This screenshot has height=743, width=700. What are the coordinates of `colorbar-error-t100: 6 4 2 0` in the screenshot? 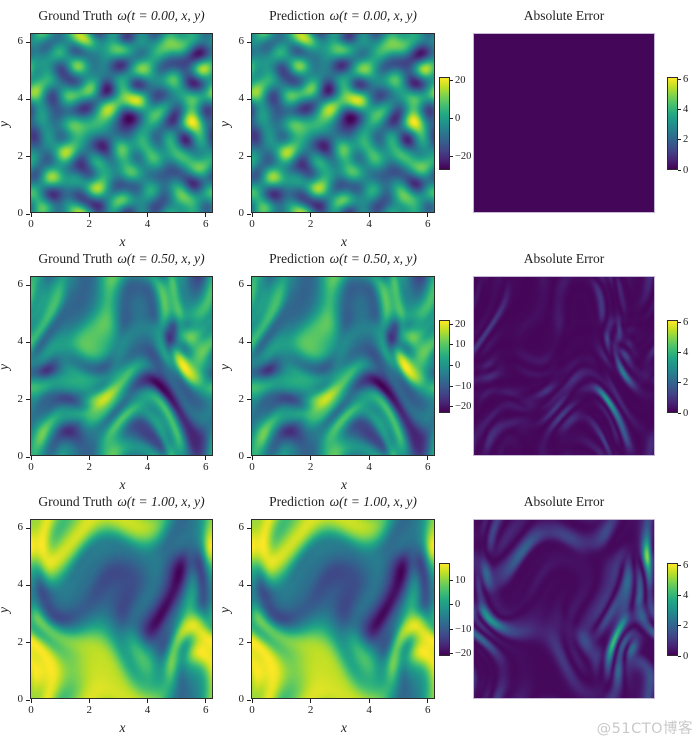 It's located at (677, 611).